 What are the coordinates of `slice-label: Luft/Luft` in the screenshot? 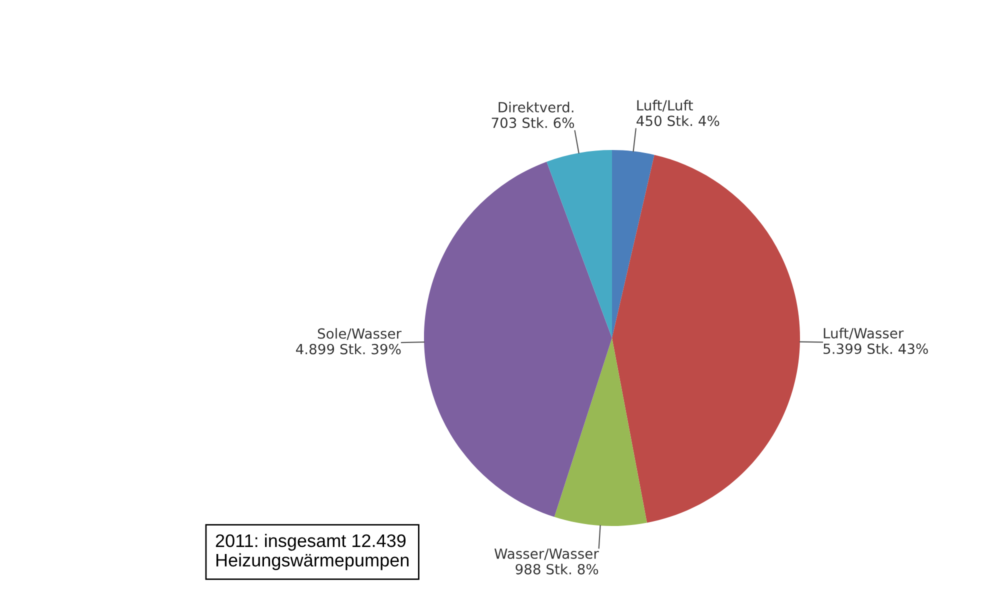 It's located at (665, 106).